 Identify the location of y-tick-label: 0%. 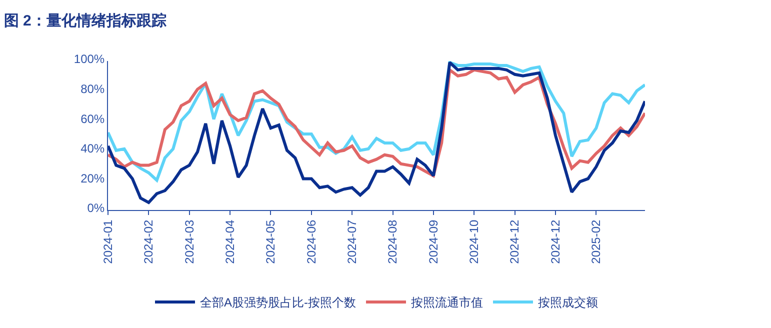
(96, 208).